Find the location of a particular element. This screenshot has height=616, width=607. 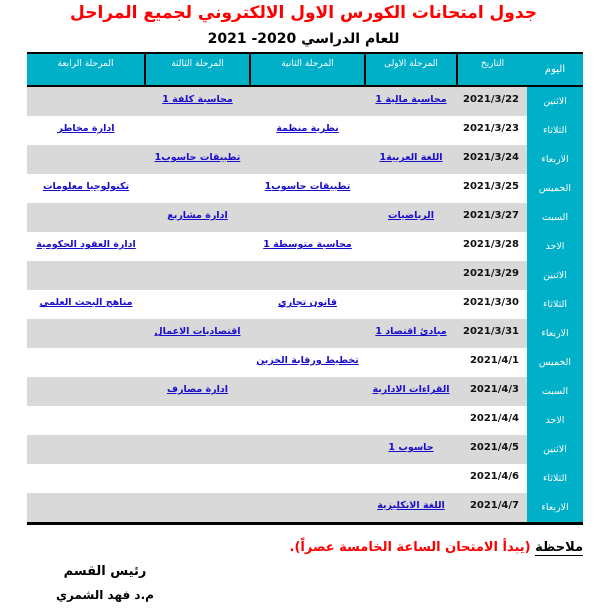

subject-cell: اقتصاديات الاعمال is located at coordinates (197, 333).